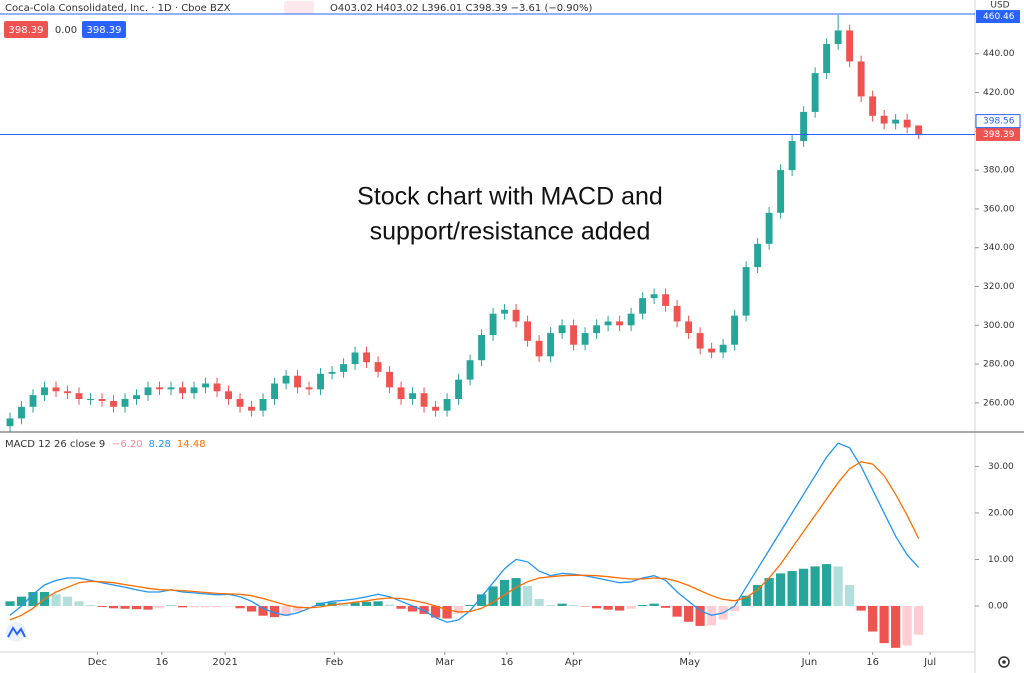  I want to click on y-tick-label: 340.00, so click(999, 248).